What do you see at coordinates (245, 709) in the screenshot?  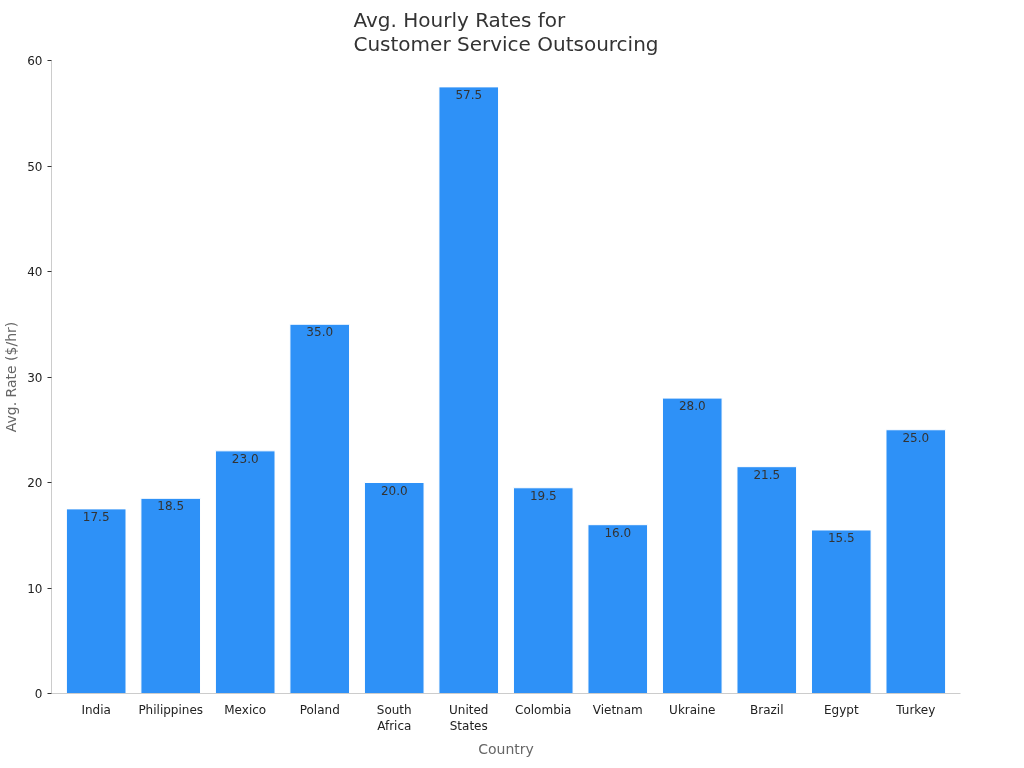 I see `x-tick-label: Mexico` at bounding box center [245, 709].